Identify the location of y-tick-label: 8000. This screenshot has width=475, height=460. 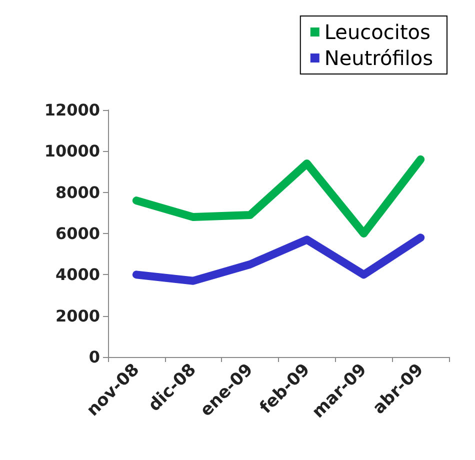
(77, 192).